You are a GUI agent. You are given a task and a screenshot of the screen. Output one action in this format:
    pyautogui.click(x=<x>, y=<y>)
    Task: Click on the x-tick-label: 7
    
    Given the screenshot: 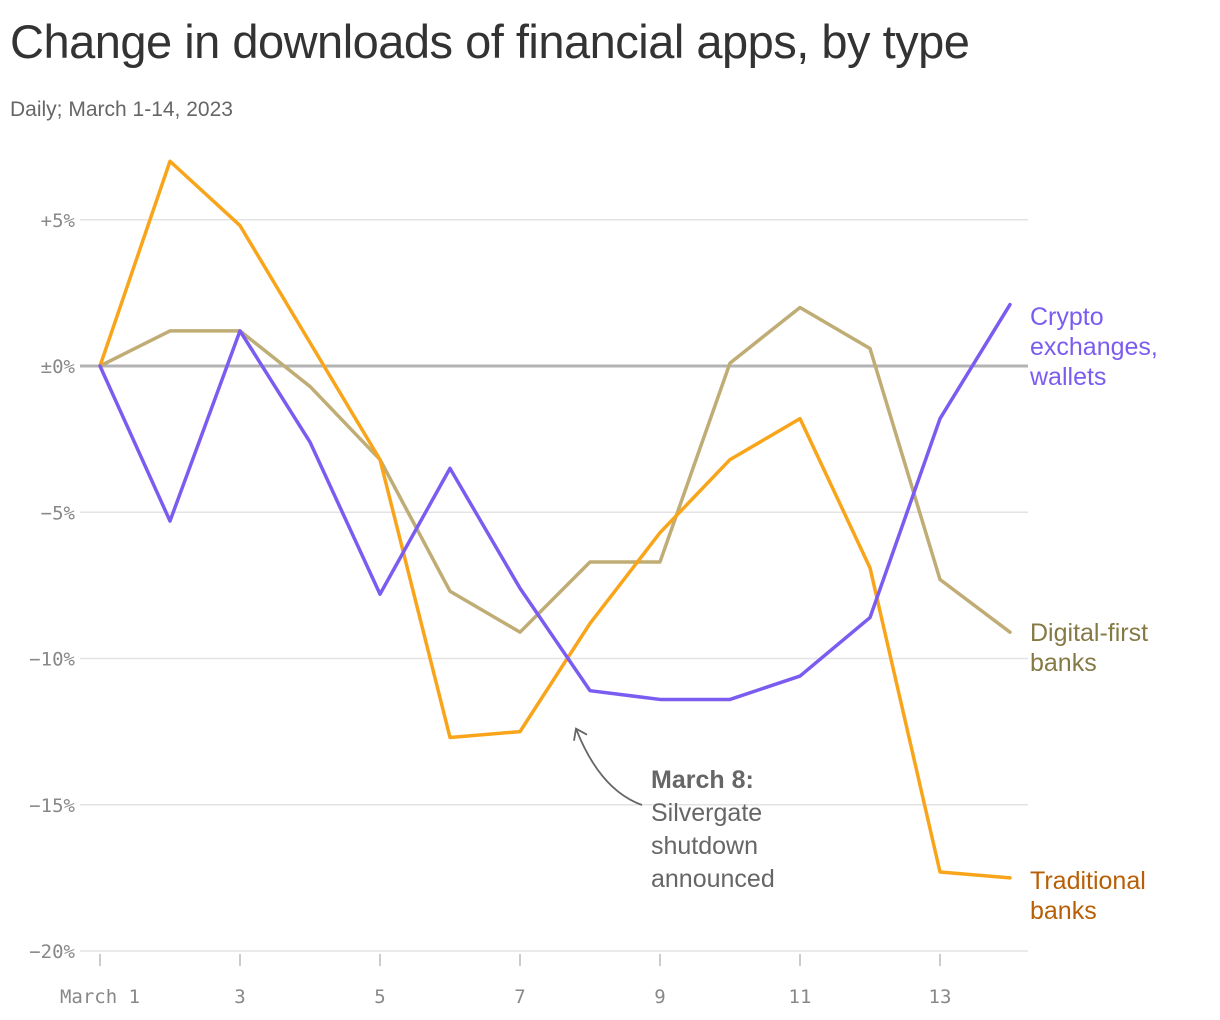 What is the action you would take?
    pyautogui.click(x=519, y=997)
    